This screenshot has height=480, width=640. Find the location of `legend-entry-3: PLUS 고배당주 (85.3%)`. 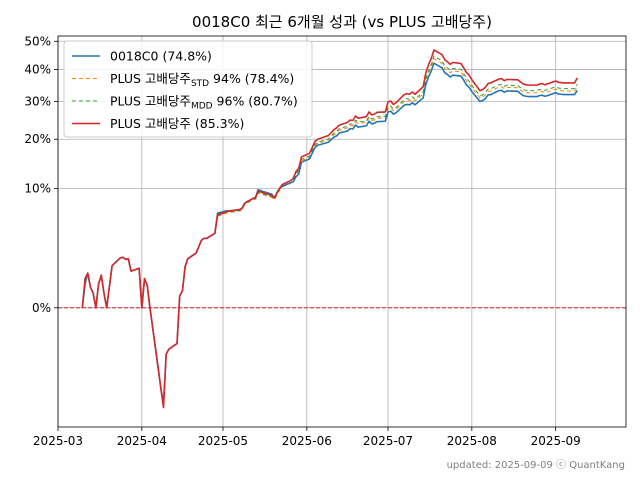

legend-entry-3: PLUS 고배당주 (85.3%) is located at coordinates (177, 123).